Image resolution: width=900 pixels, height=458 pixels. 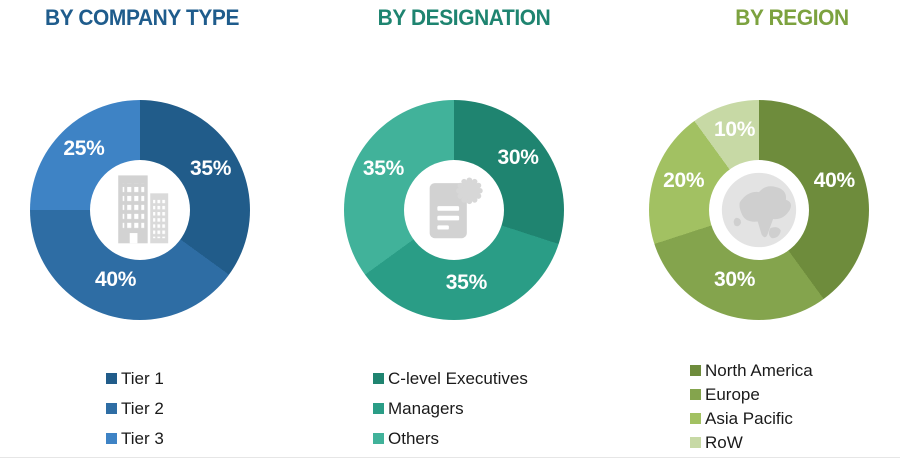 What do you see at coordinates (734, 129) in the screenshot?
I see `slice-label: 10%` at bounding box center [734, 129].